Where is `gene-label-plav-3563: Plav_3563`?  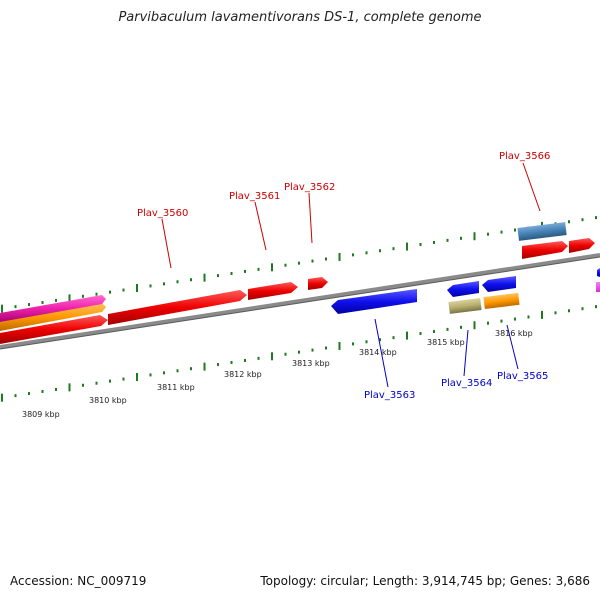
gene-label-plav-3563: Plav_3563 is located at coordinates (389, 395).